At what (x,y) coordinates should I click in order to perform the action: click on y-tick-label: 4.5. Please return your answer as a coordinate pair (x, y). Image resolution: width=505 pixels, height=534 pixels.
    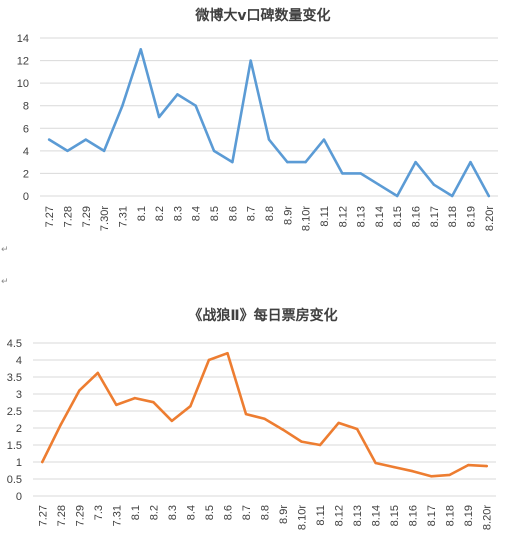
    Looking at the image, I should click on (14, 344).